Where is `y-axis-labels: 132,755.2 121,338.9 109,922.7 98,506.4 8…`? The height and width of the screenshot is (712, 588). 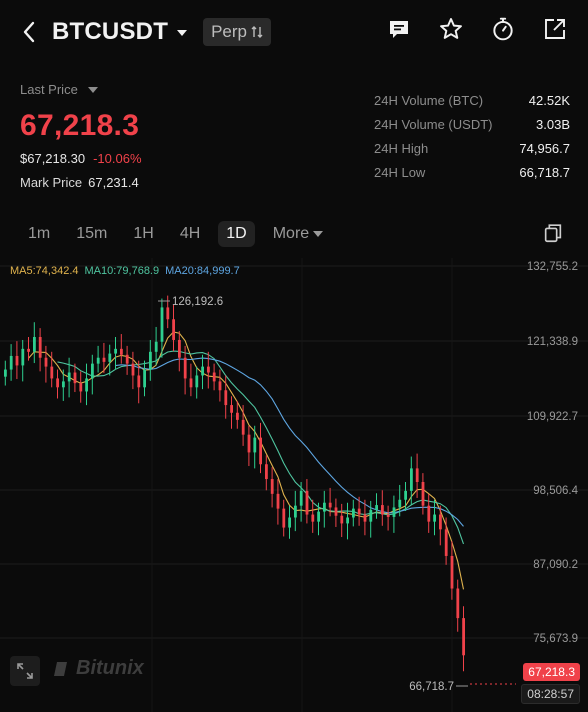 y-axis-labels: 132,755.2 121,338.9 109,922.7 98,506.4 8… is located at coordinates (553, 453).